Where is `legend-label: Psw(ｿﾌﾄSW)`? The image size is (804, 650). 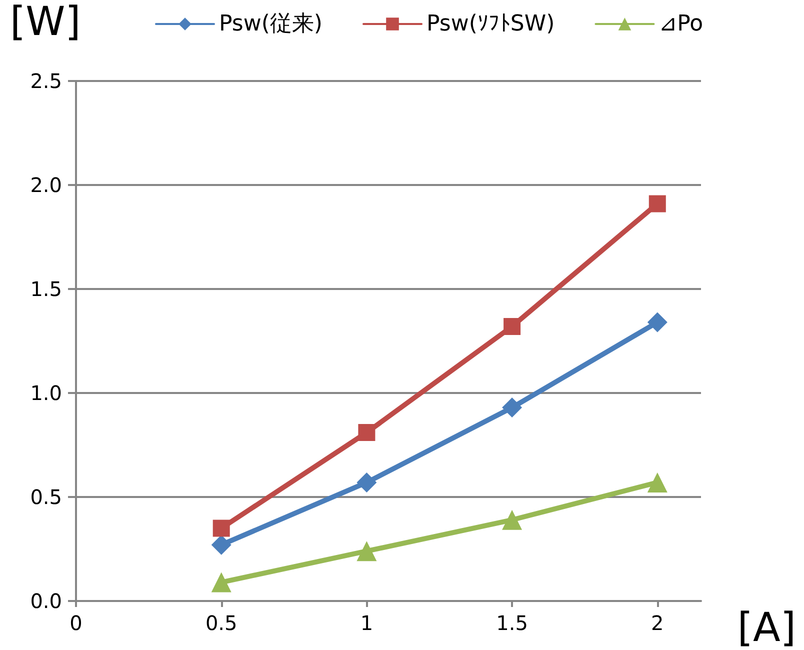 legend-label: Psw(ｿﾌﾄSW) is located at coordinates (490, 24).